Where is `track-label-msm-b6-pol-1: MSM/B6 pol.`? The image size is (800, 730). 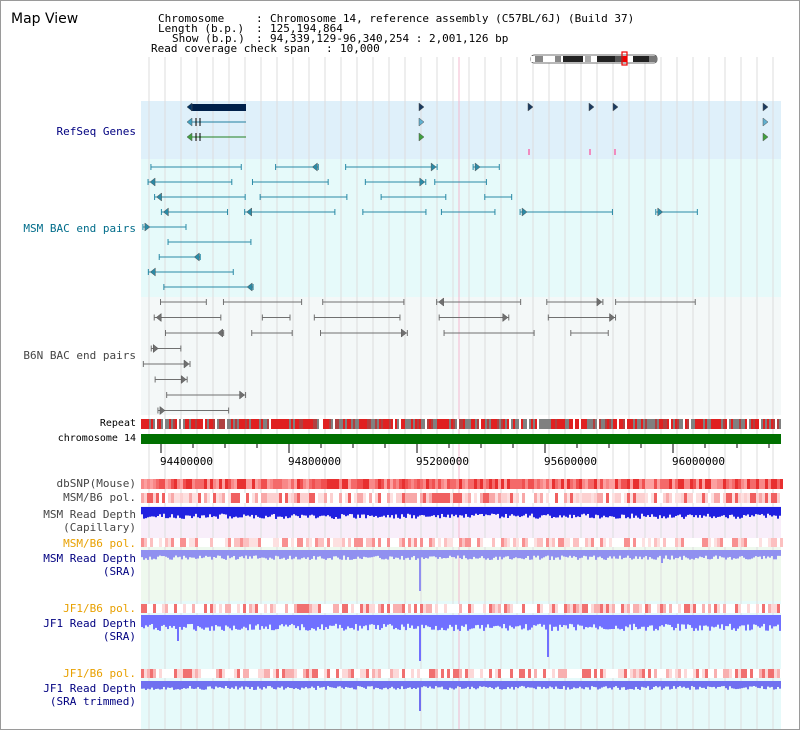
track-label-msm-b6-pol-1: MSM/B6 pol. is located at coordinates (99, 497).